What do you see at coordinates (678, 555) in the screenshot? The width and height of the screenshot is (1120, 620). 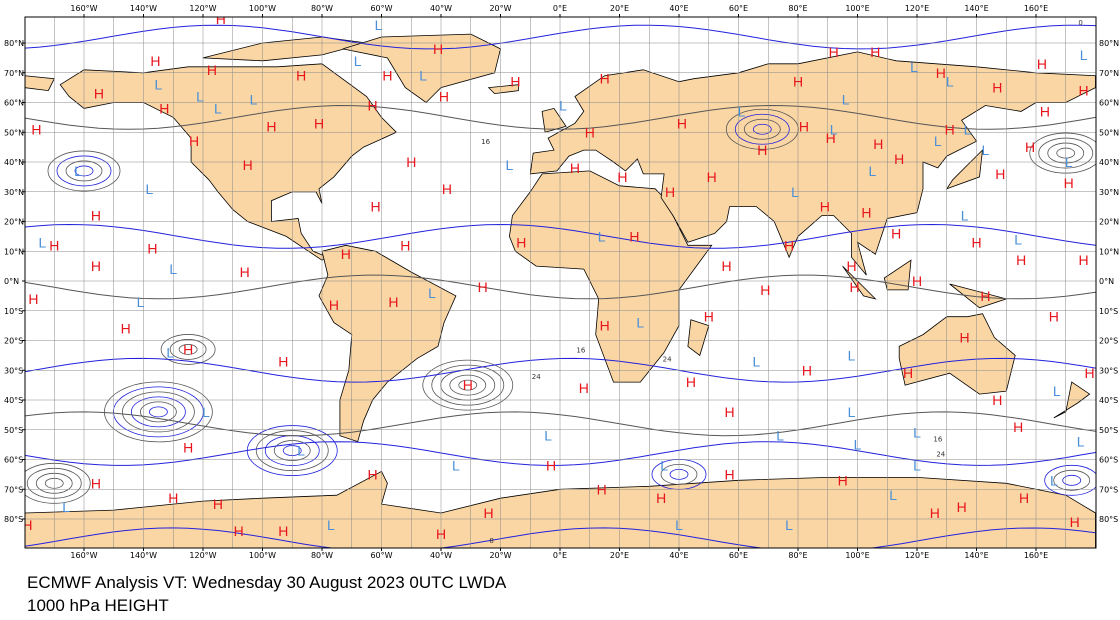 I see `longitude-label: 40°E` at bounding box center [678, 555].